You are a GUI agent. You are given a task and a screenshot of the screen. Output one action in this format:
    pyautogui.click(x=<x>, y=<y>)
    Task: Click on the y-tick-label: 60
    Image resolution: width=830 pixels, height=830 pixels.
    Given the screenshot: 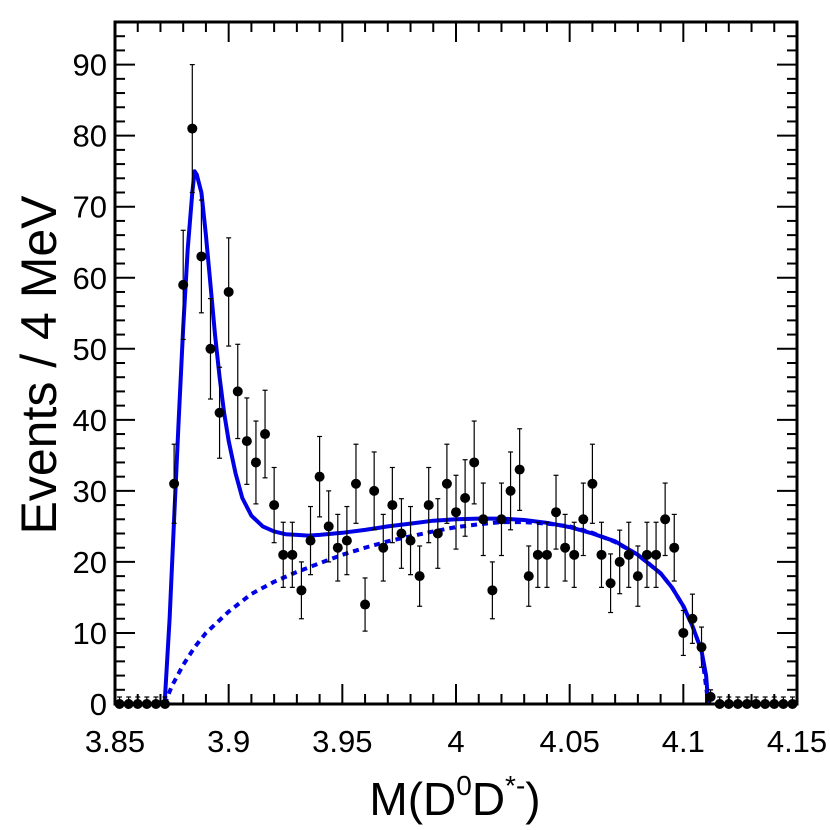 What is the action you would take?
    pyautogui.click(x=90, y=278)
    